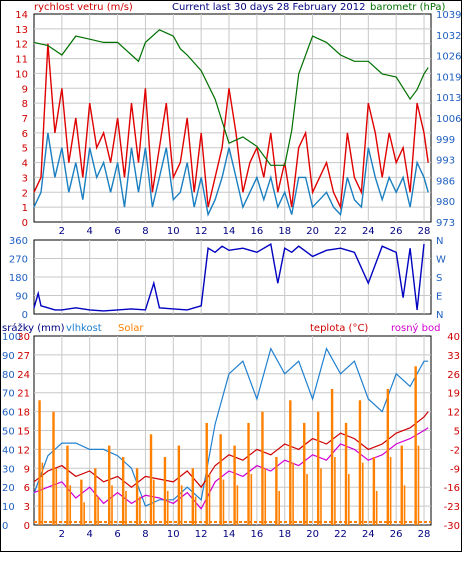 This screenshot has width=464, height=570. What do you see at coordinates (25, 119) in the screenshot?
I see `wind-axis-tick: 7` at bounding box center [25, 119].